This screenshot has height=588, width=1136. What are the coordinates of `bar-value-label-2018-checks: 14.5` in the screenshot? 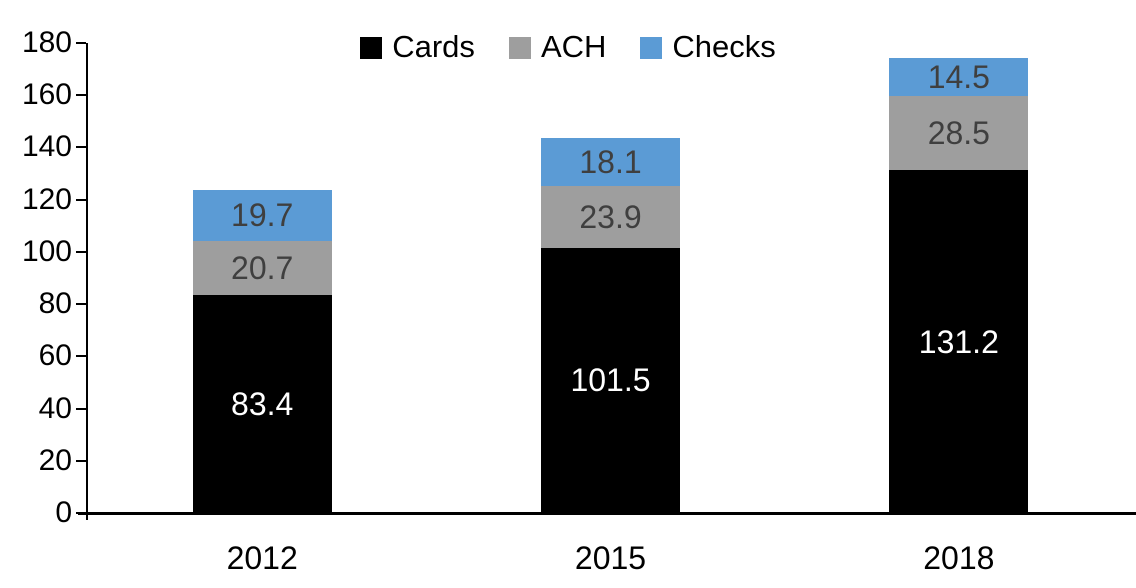 It's located at (958, 77).